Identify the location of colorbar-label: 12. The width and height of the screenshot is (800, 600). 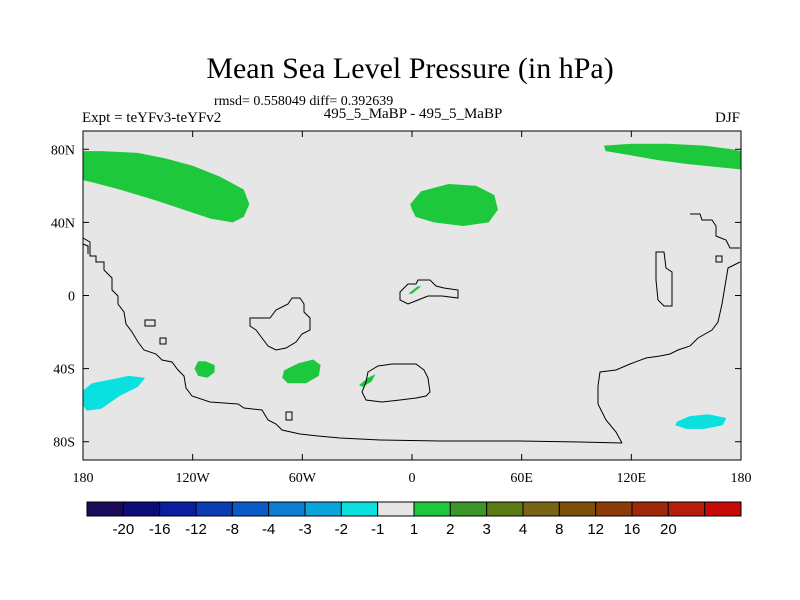
(595, 529).